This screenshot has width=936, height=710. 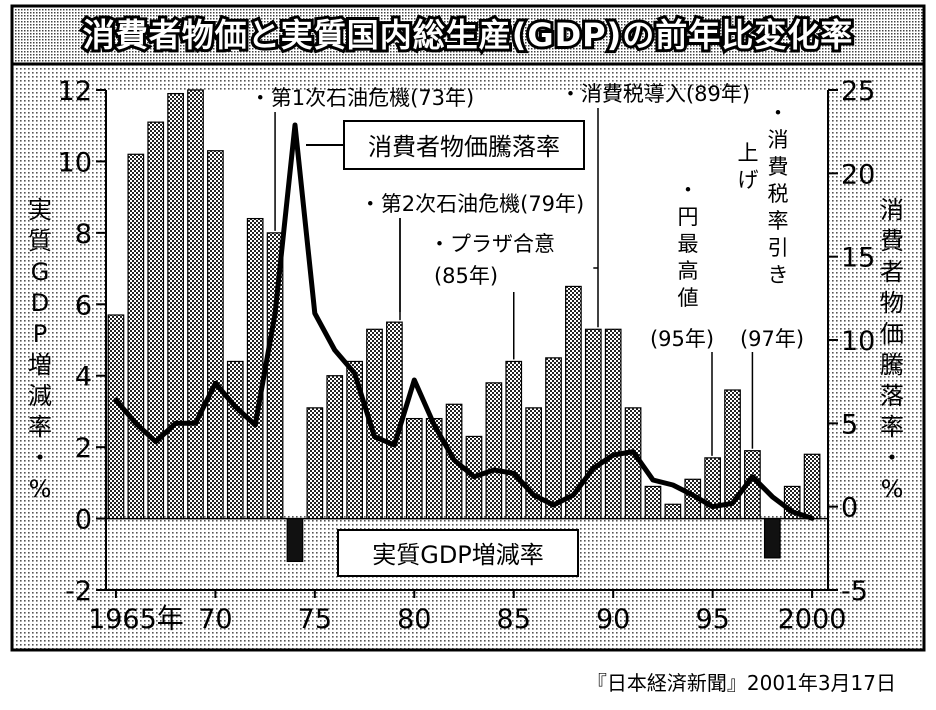 What do you see at coordinates (75, 91) in the screenshot?
I see `y-left-tick-label: 12` at bounding box center [75, 91].